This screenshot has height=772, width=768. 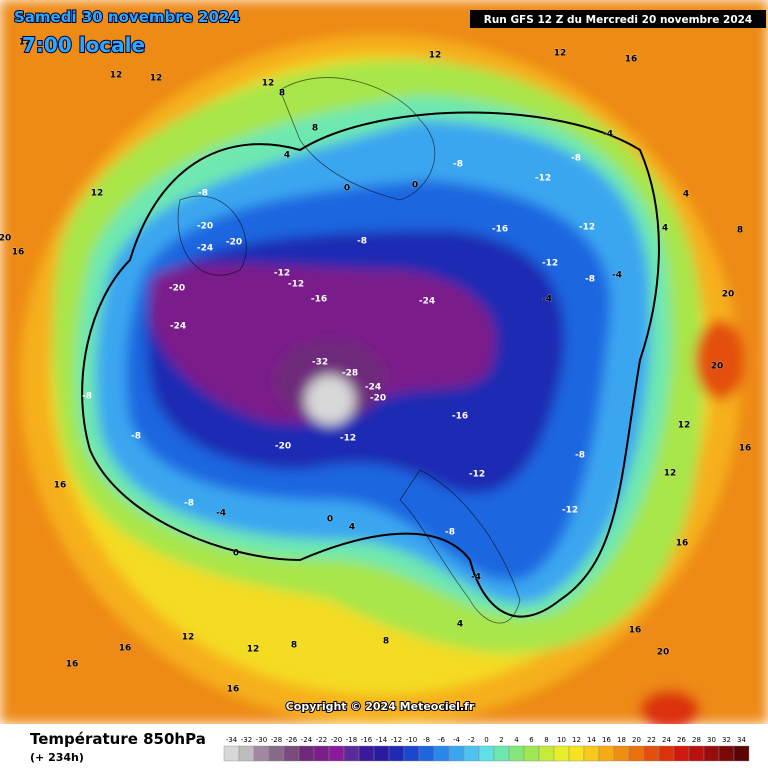 What do you see at coordinates (351, 740) in the screenshot?
I see `colorbar-label: -18` at bounding box center [351, 740].